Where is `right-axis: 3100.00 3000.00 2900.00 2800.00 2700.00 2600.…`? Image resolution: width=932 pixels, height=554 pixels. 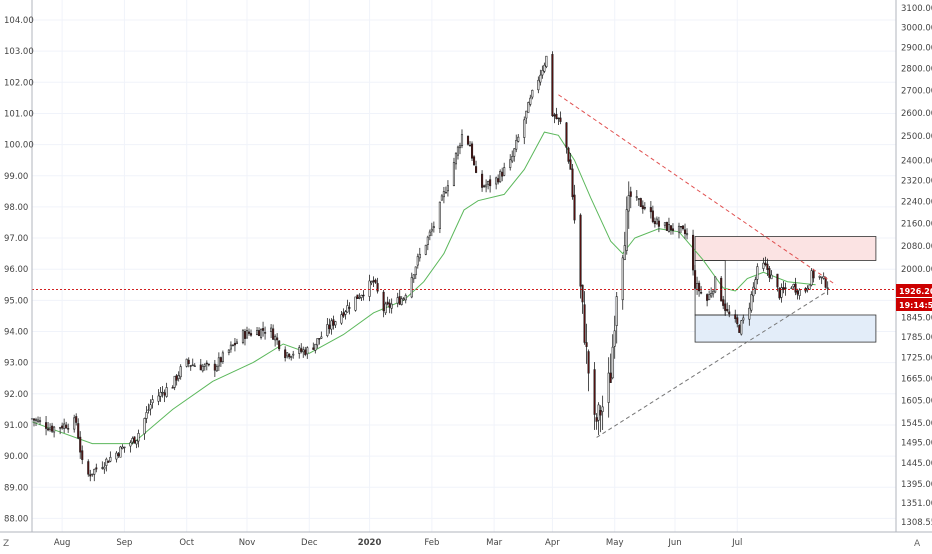
right-axis: 3100.00 3000.00 2900.00 2800.00 2700.00 2600.… is located at coordinates (913, 266).